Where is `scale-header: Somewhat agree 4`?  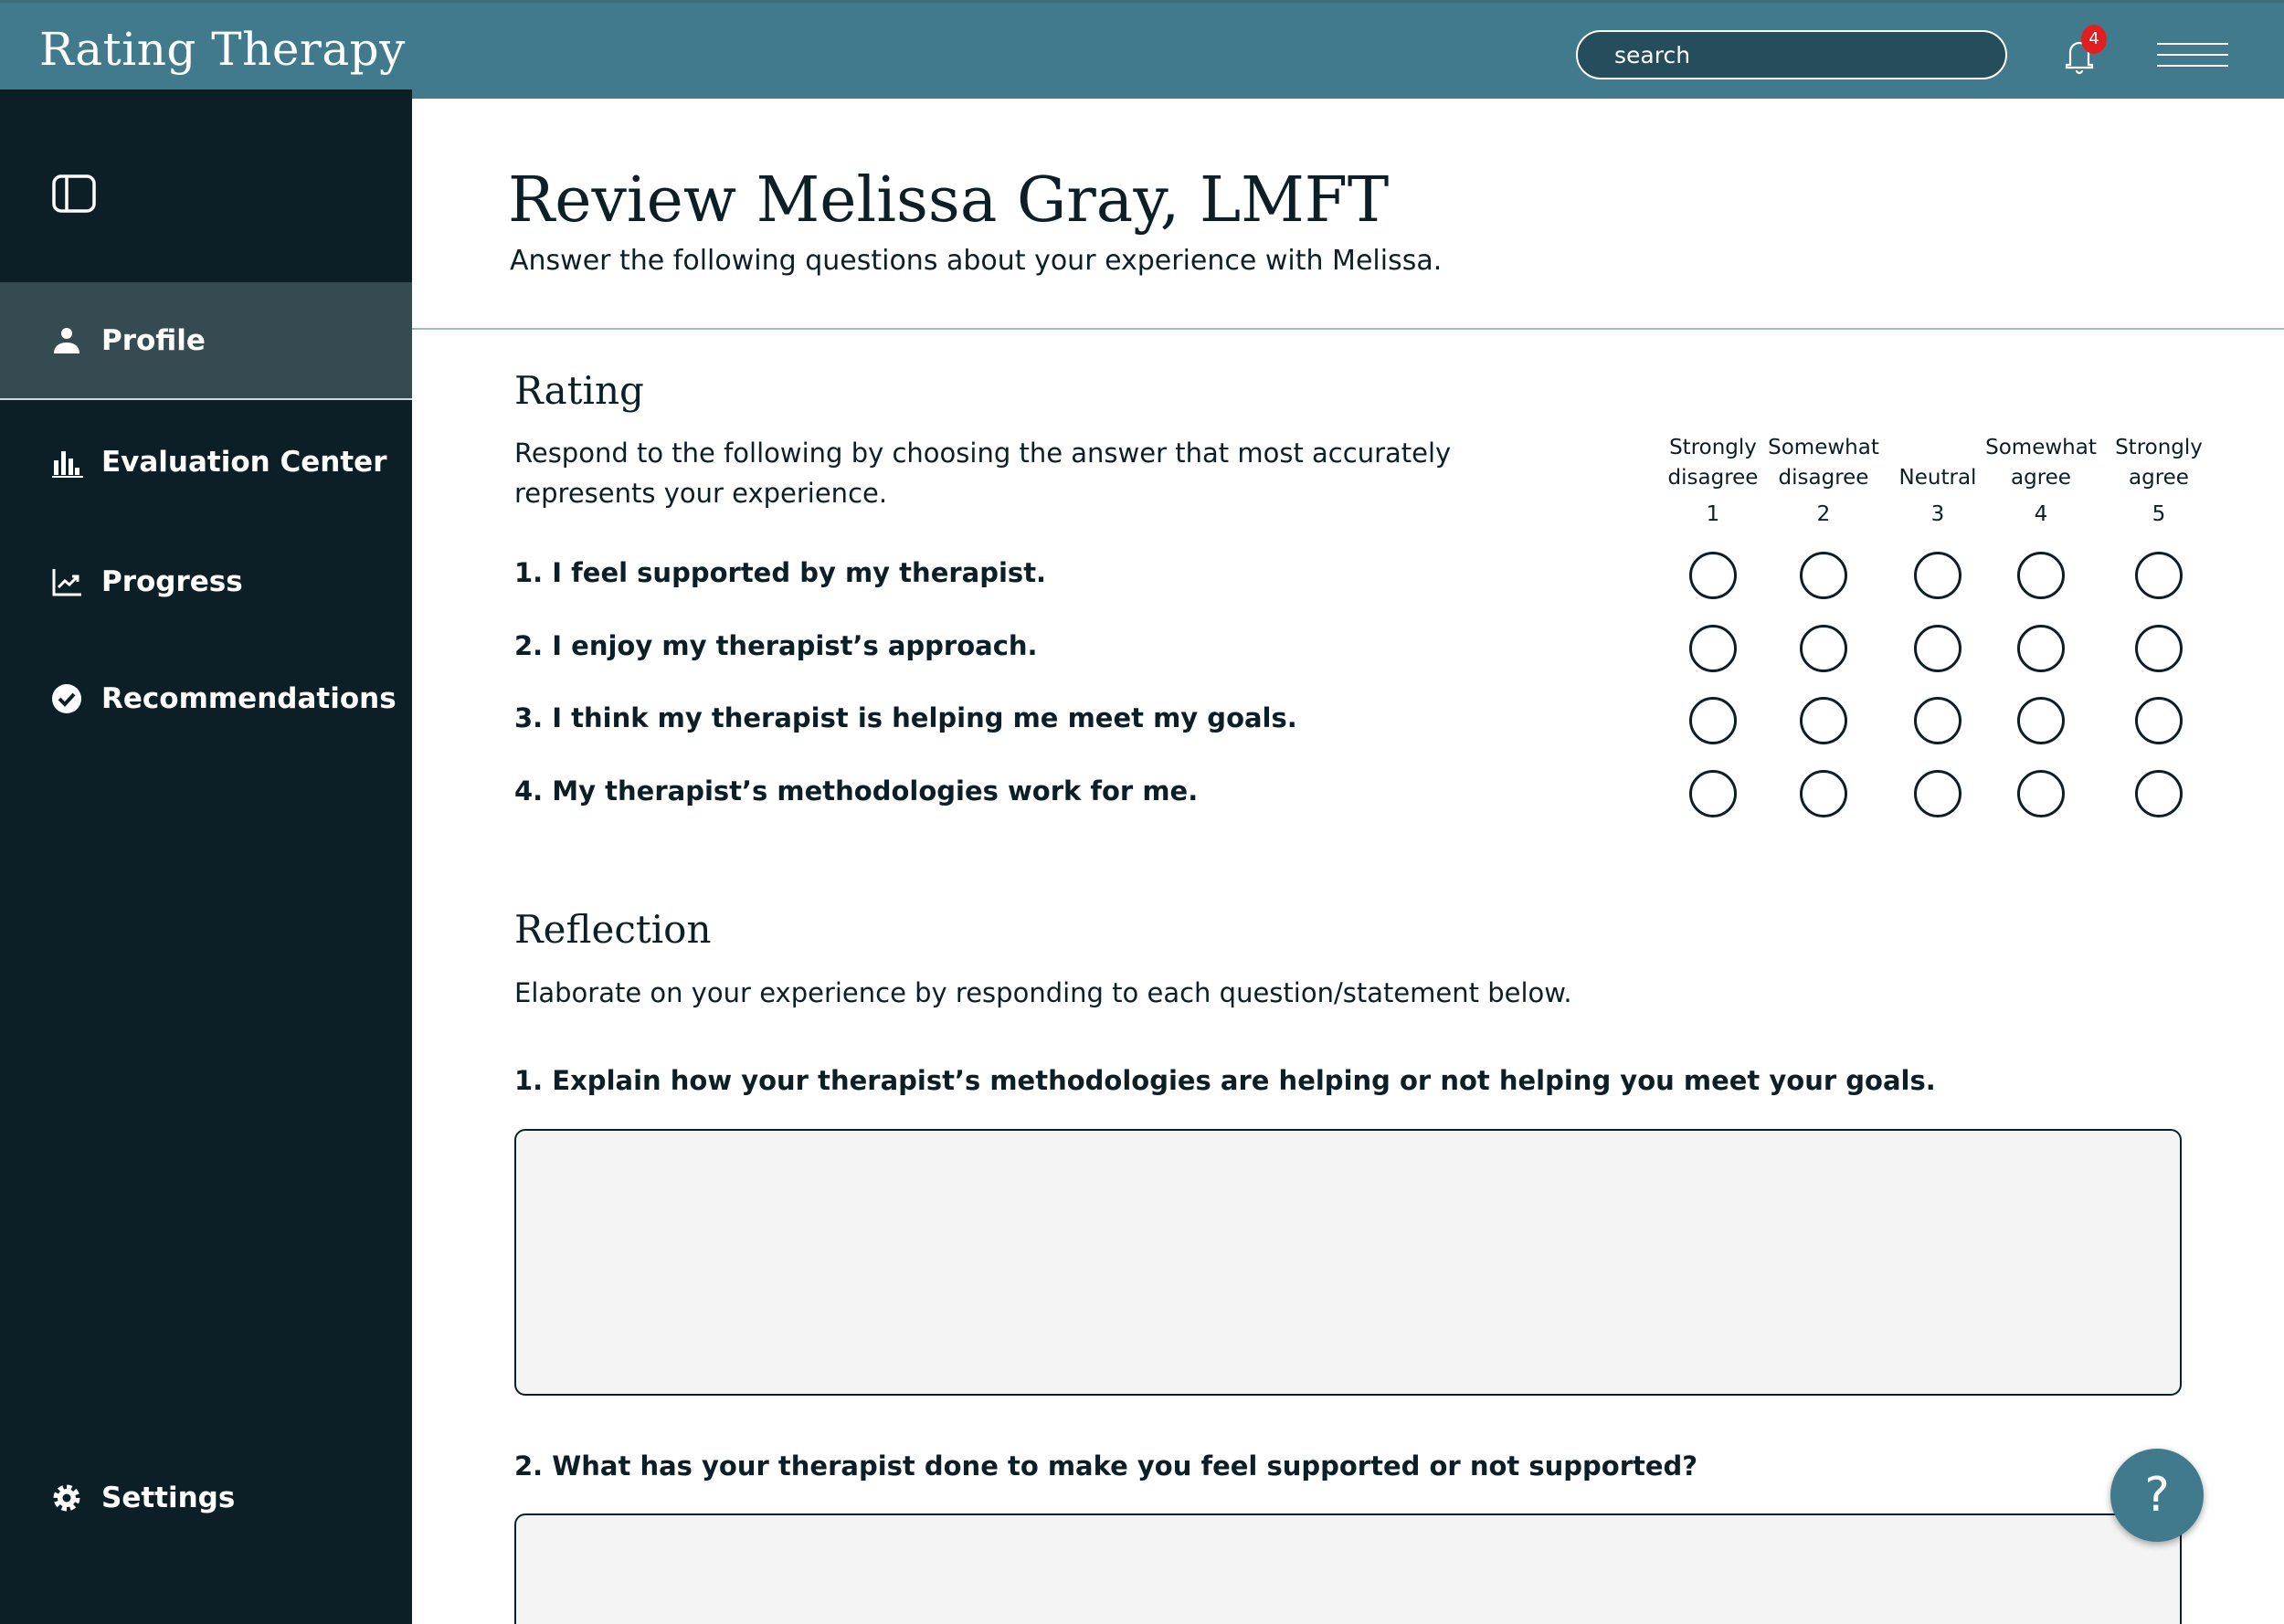
scale-header: Somewhat agree 4 is located at coordinates (2041, 482).